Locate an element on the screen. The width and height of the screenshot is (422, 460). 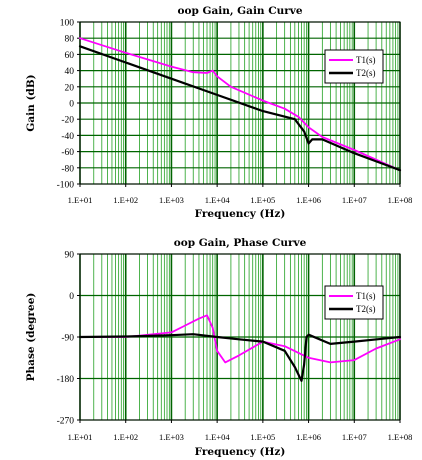
y-tick-label: -180 is located at coordinates (66, 380).